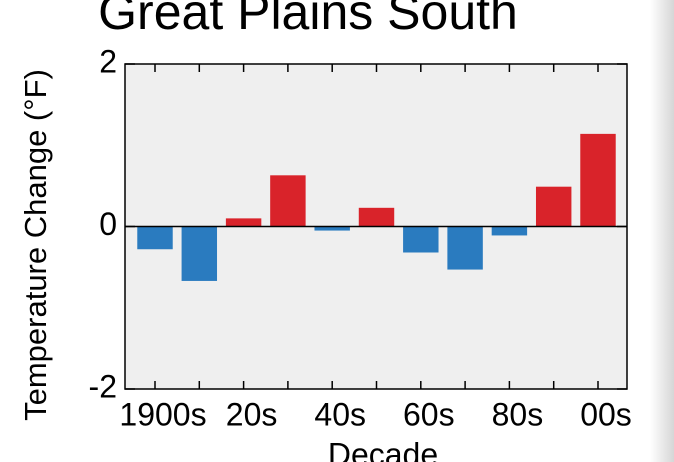 The height and width of the screenshot is (462, 674). I want to click on y-axis-label: Temperature Change (°F), so click(35, 245).